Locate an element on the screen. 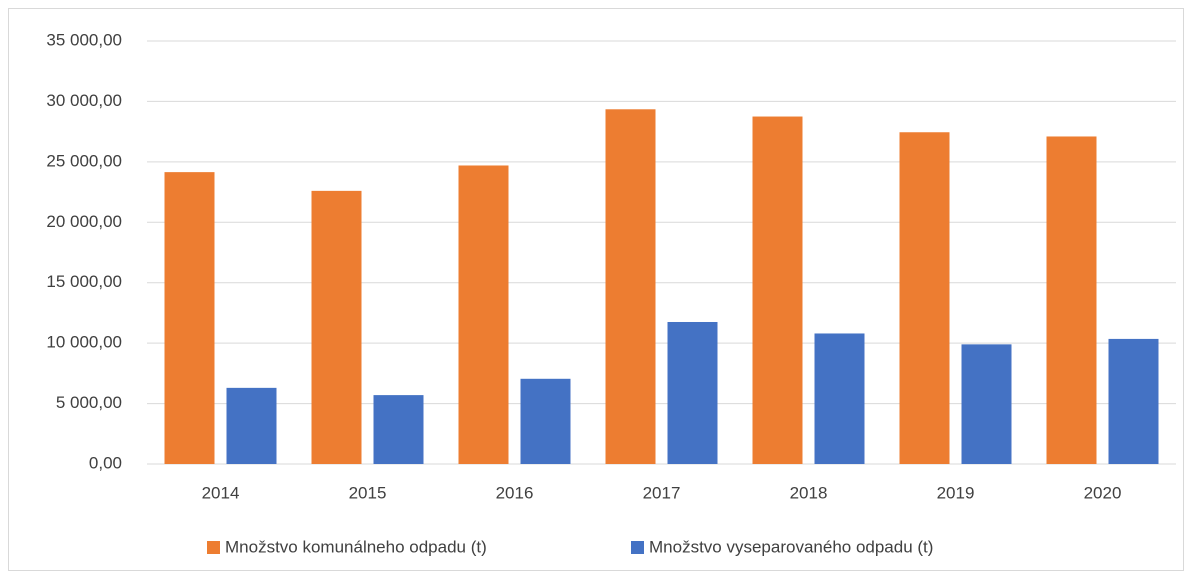 Image resolution: width=1192 pixels, height=579 pixels. y-tick-label: 20 000,00 is located at coordinates (84, 221).